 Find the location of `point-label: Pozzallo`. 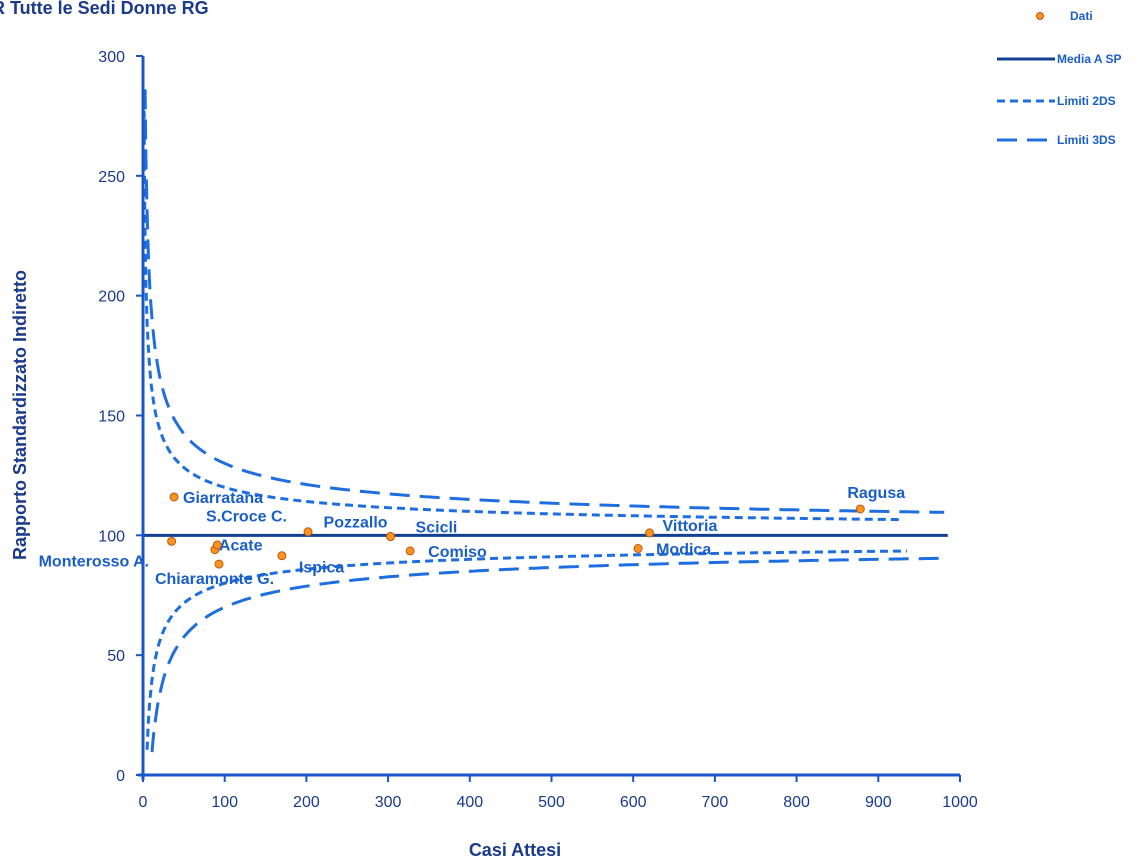

point-label: Pozzallo is located at coordinates (356, 523).